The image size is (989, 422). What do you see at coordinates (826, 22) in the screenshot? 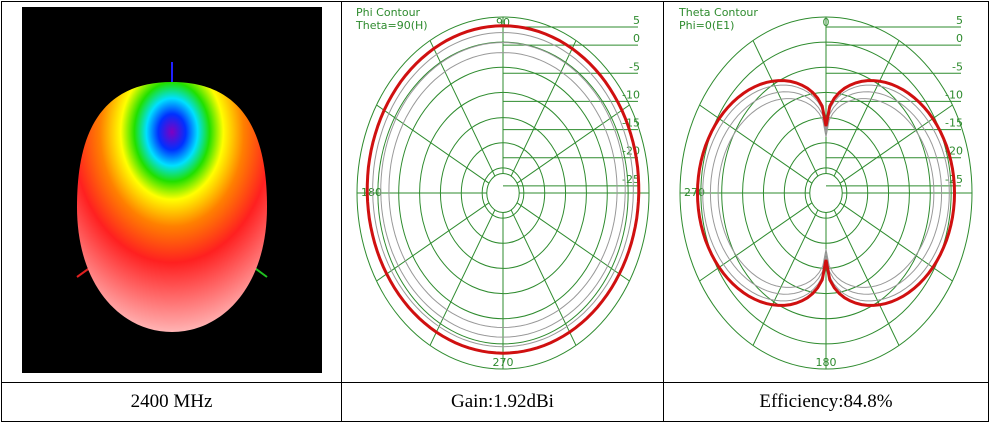
I see `angle-label: 0` at bounding box center [826, 22].